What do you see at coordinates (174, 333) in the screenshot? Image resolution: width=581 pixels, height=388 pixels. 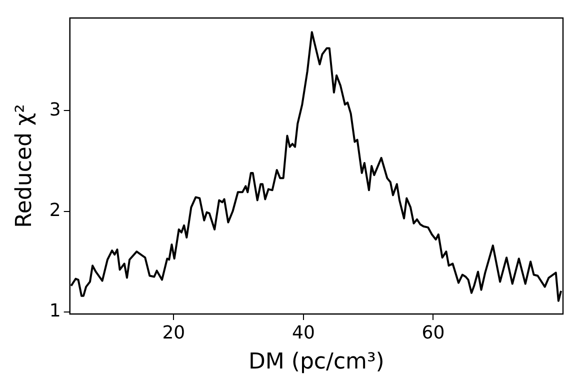 I see `x-tick-label: 20` at bounding box center [174, 333].